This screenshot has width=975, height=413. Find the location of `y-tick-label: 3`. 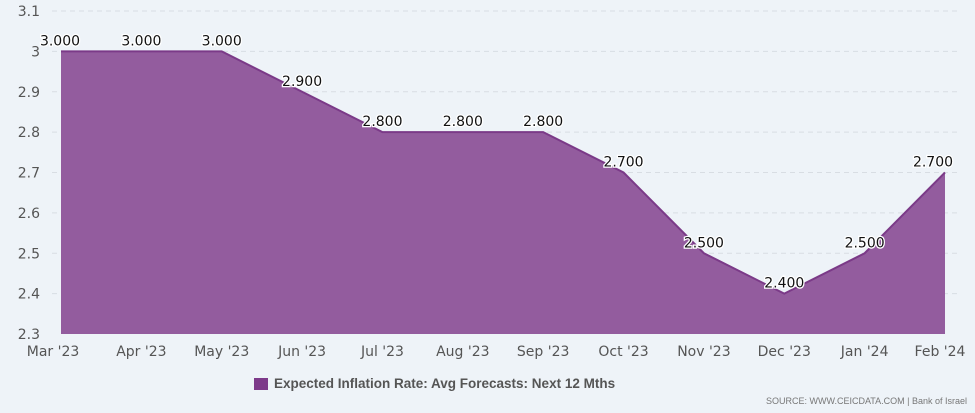

y-tick-label: 3 is located at coordinates (35, 52).